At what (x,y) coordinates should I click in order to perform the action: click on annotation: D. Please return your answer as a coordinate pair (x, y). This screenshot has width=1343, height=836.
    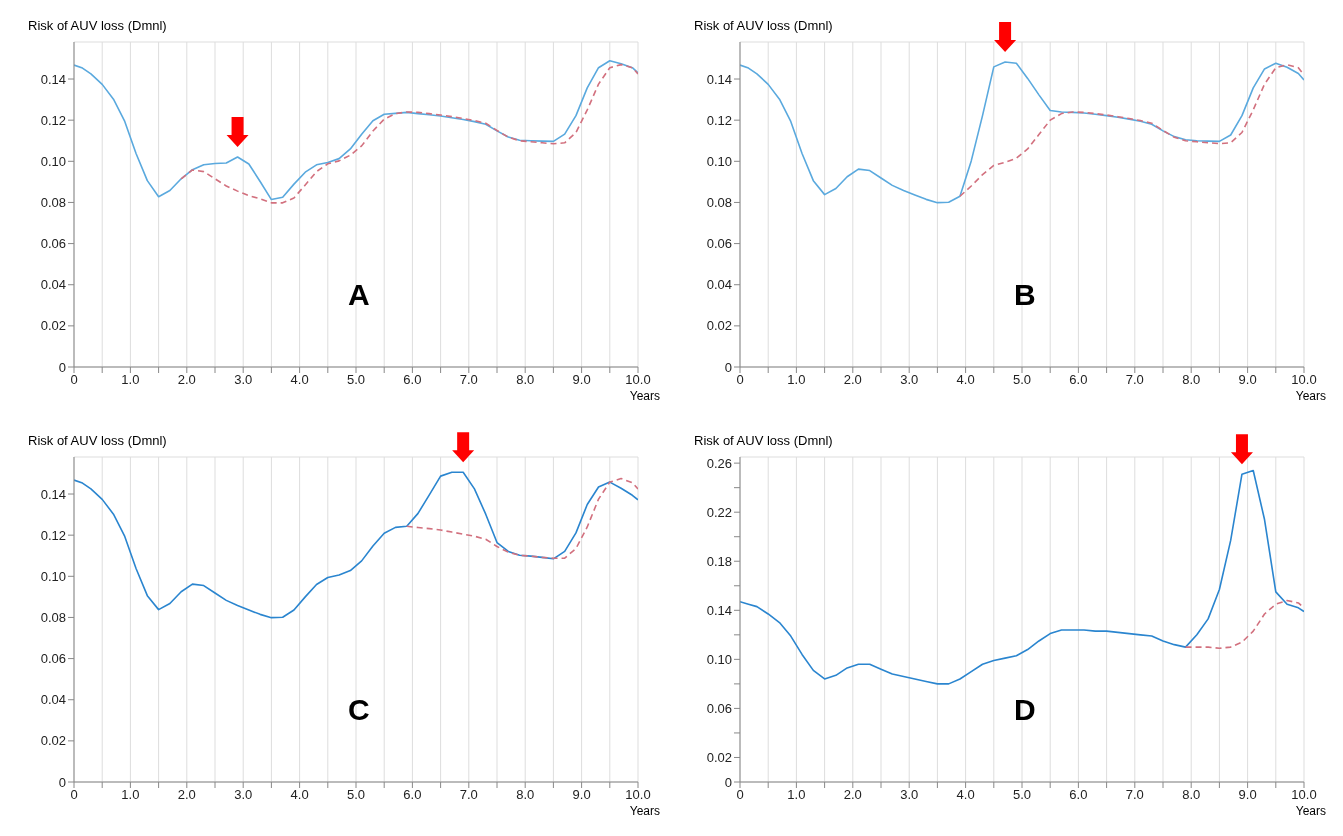
    Looking at the image, I should click on (1025, 710).